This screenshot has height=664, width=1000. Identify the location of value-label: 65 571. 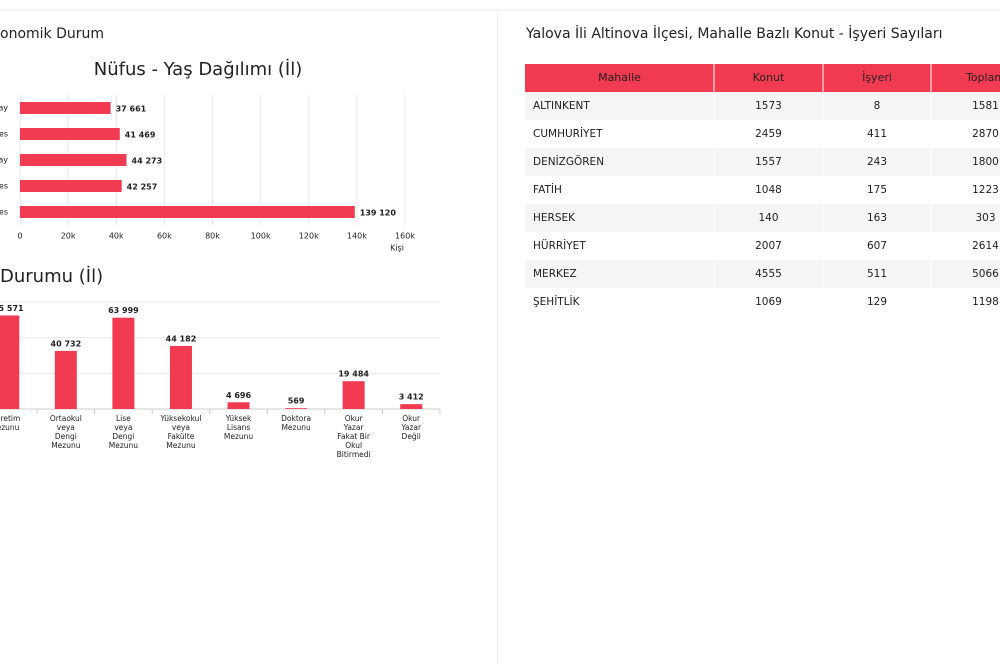
(12, 308).